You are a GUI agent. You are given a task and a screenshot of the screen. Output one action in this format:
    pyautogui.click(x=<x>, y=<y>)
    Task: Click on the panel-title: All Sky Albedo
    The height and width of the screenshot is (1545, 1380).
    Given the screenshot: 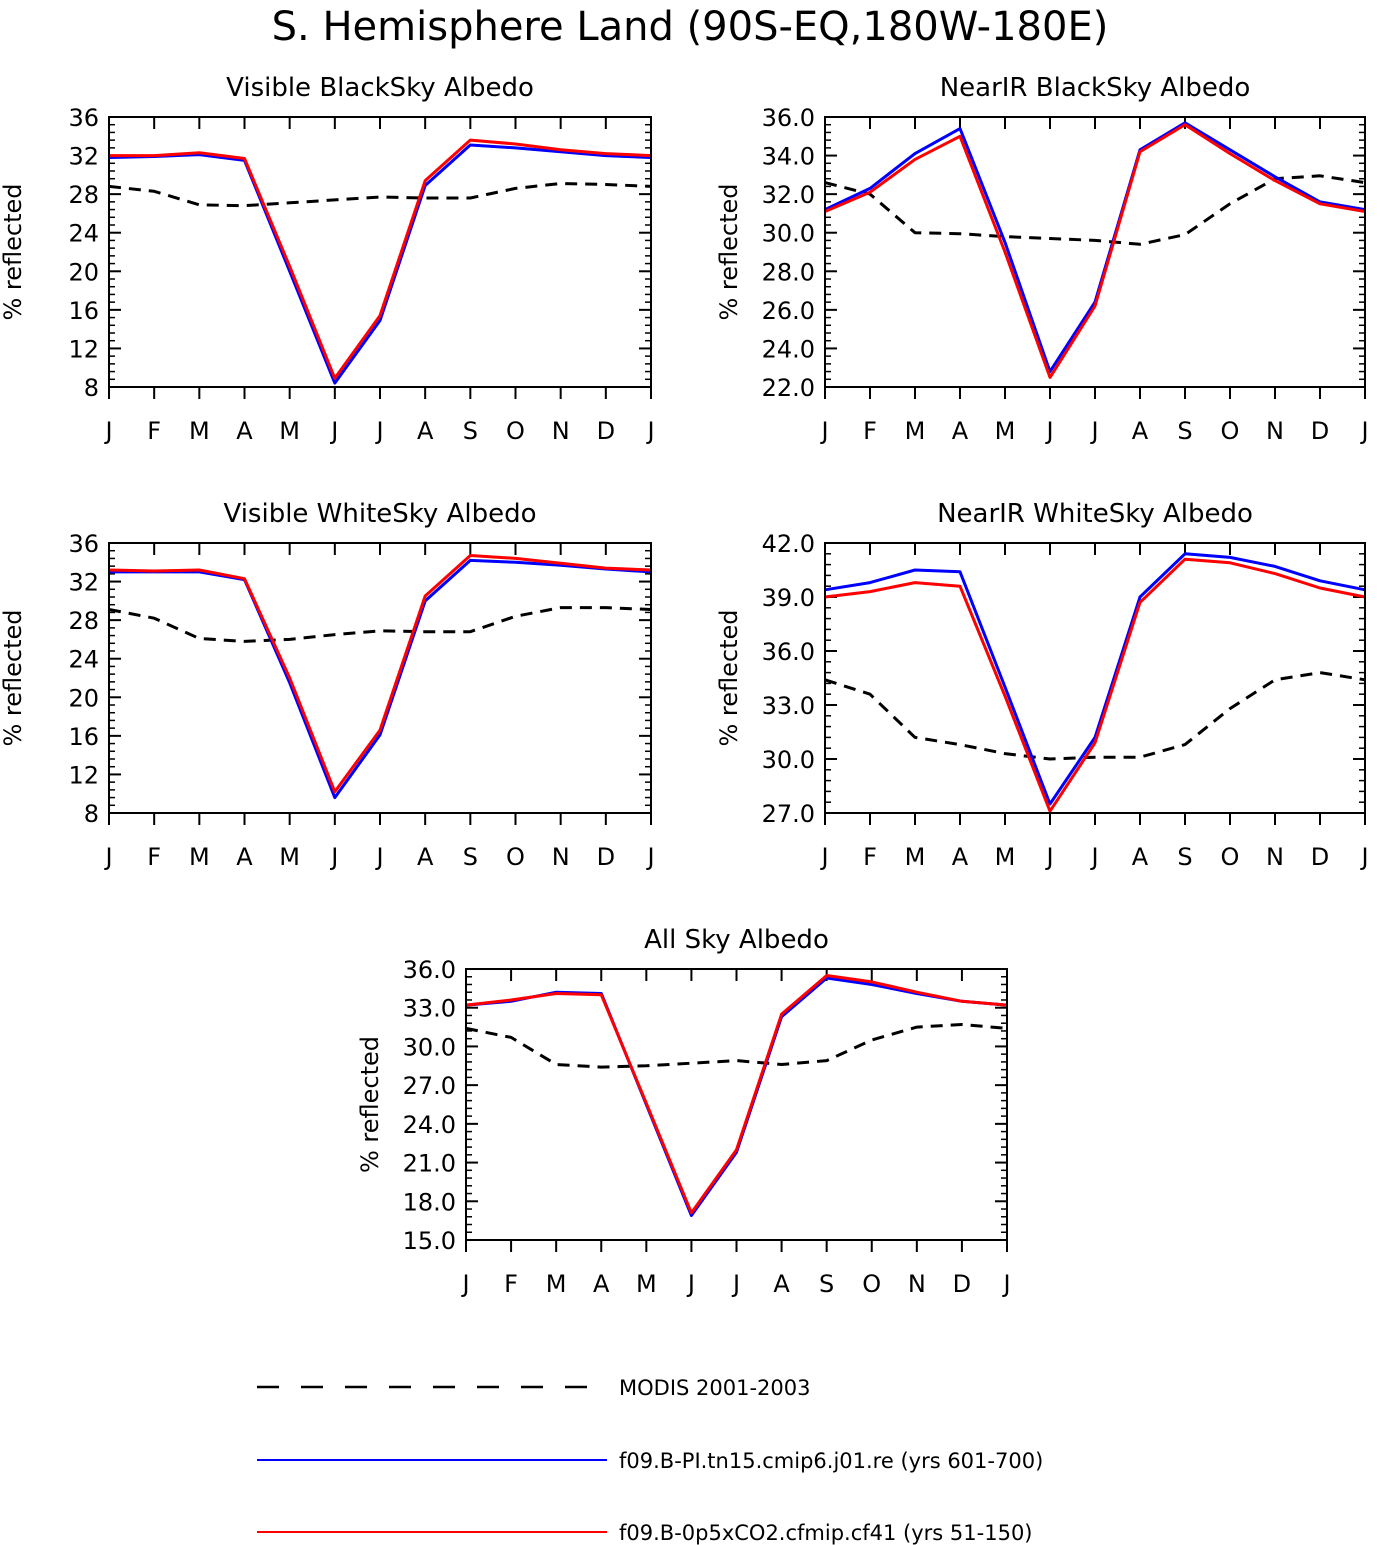 What is the action you would take?
    pyautogui.click(x=736, y=940)
    